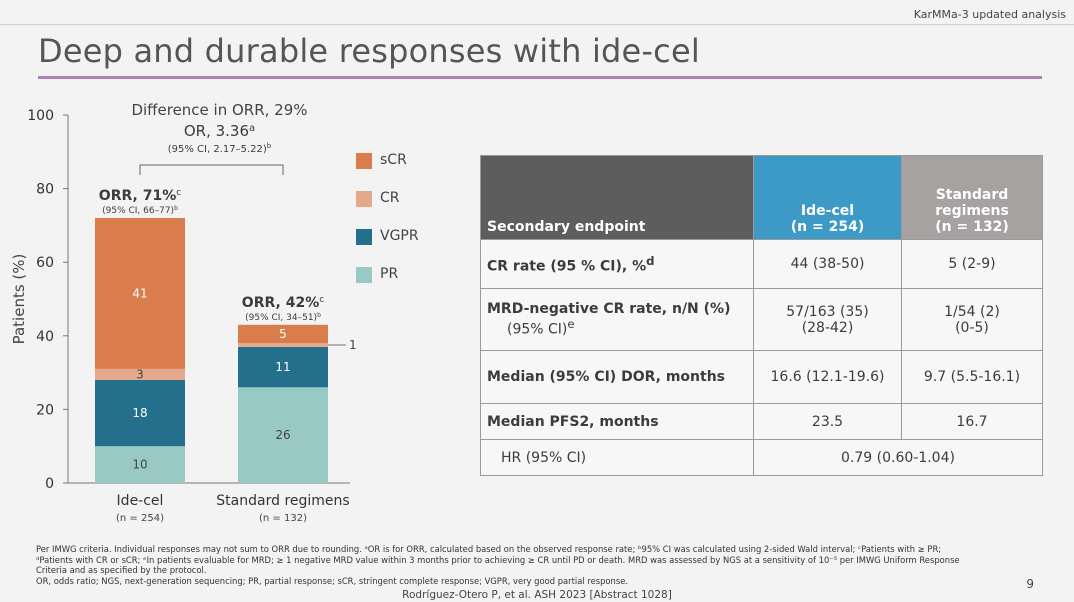 This screenshot has width=1074, height=602. I want to click on table-row: Median PFS2, months 23.5 16.7, so click(761, 421).